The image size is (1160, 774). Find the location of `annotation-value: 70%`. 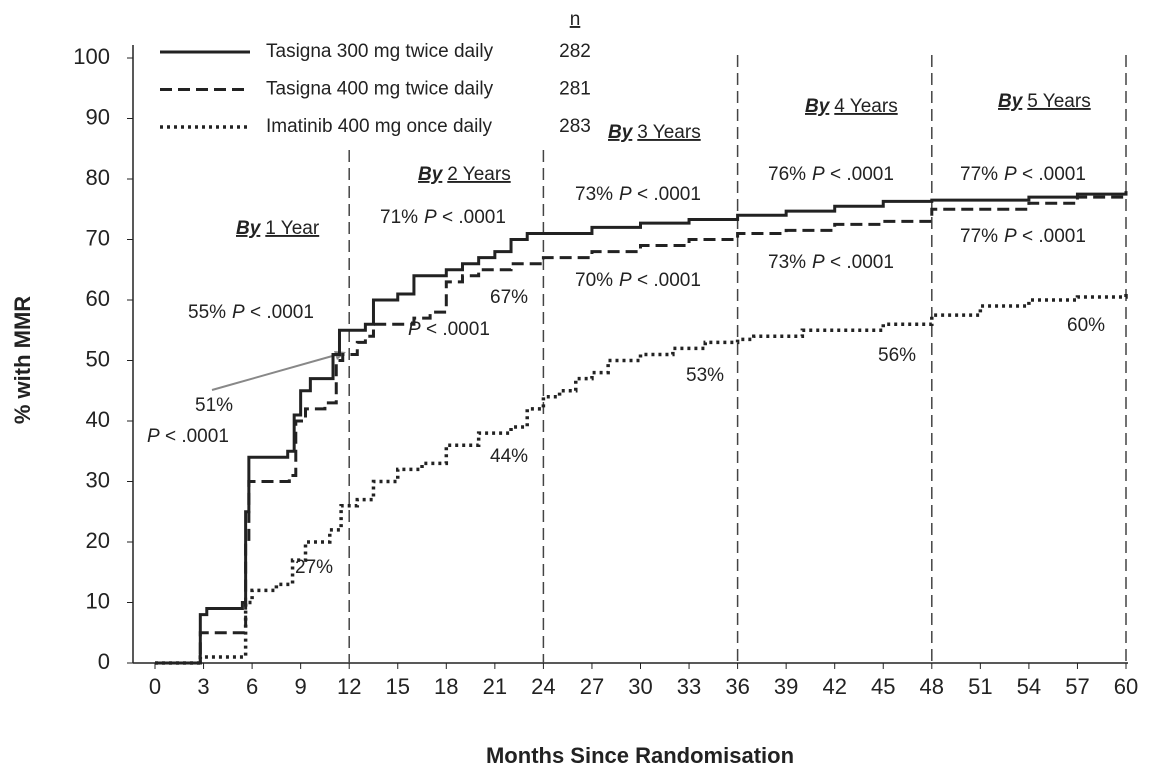

annotation-value: 70% is located at coordinates (594, 280).